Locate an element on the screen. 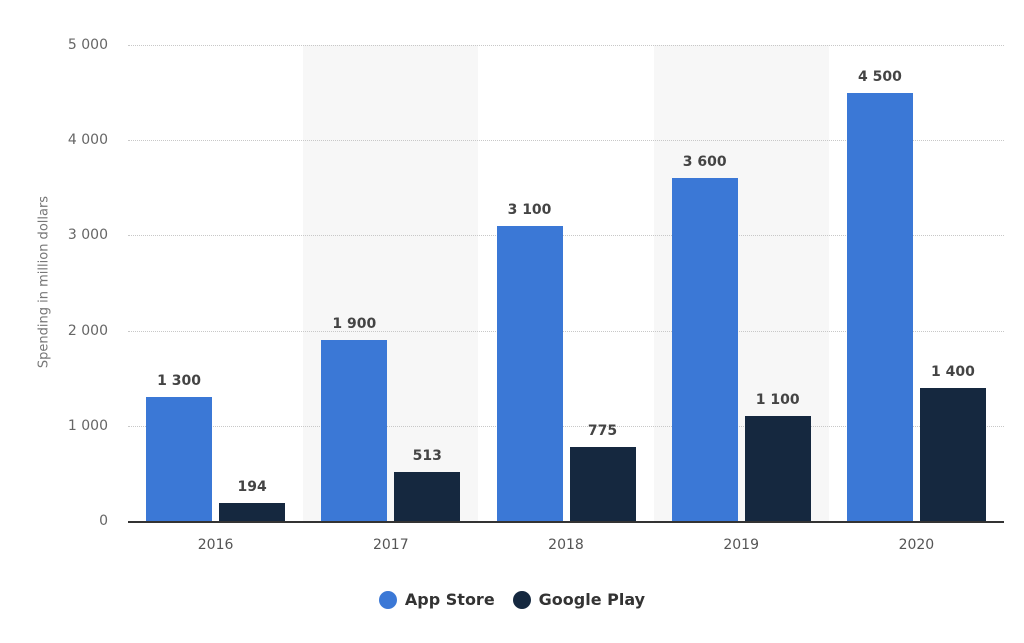 Image resolution: width=1024 pixels, height=643 pixels. bar-google-play-2016 is located at coordinates (252, 511).